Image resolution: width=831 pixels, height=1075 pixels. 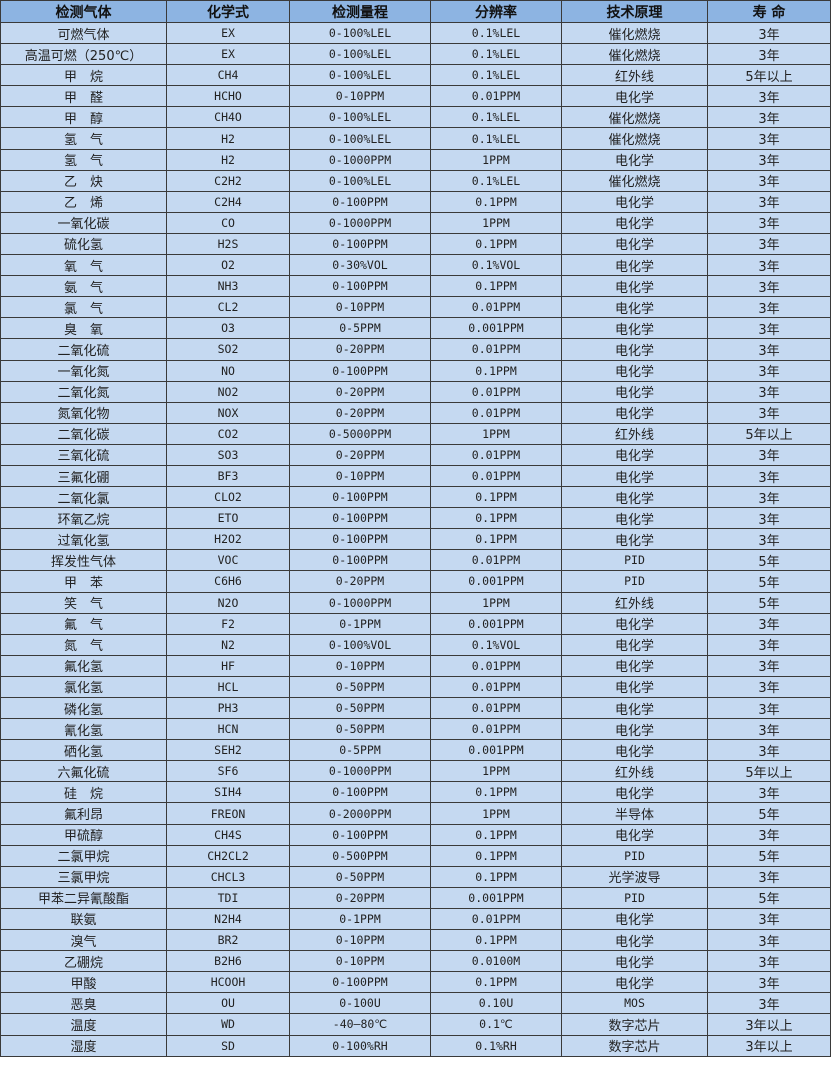 What do you see at coordinates (83, 623) in the screenshot?
I see `gas-cell: 氟 气` at bounding box center [83, 623].